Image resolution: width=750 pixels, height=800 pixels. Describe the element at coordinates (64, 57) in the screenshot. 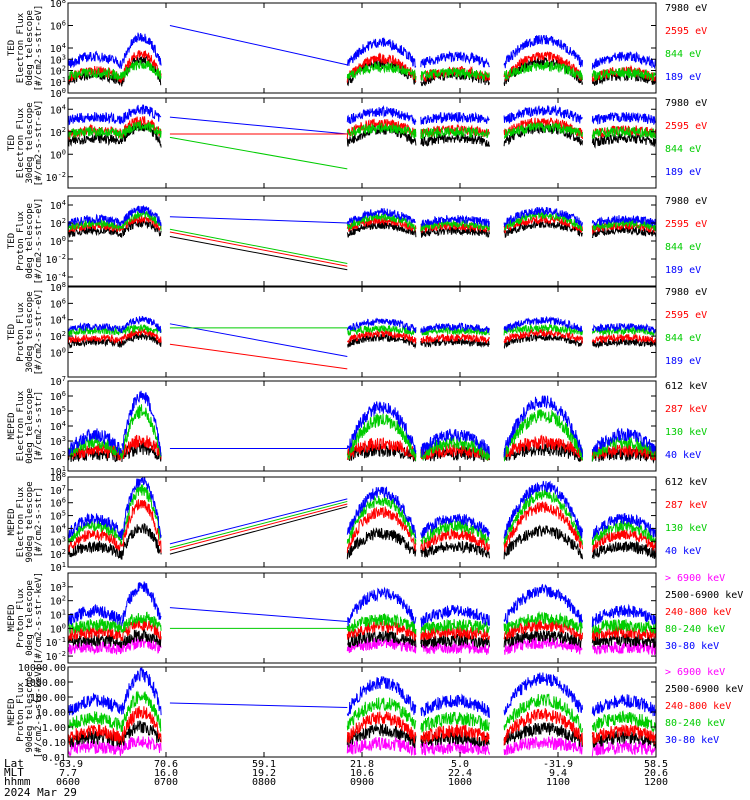

I see `y-tick-exponent: 3` at that location.